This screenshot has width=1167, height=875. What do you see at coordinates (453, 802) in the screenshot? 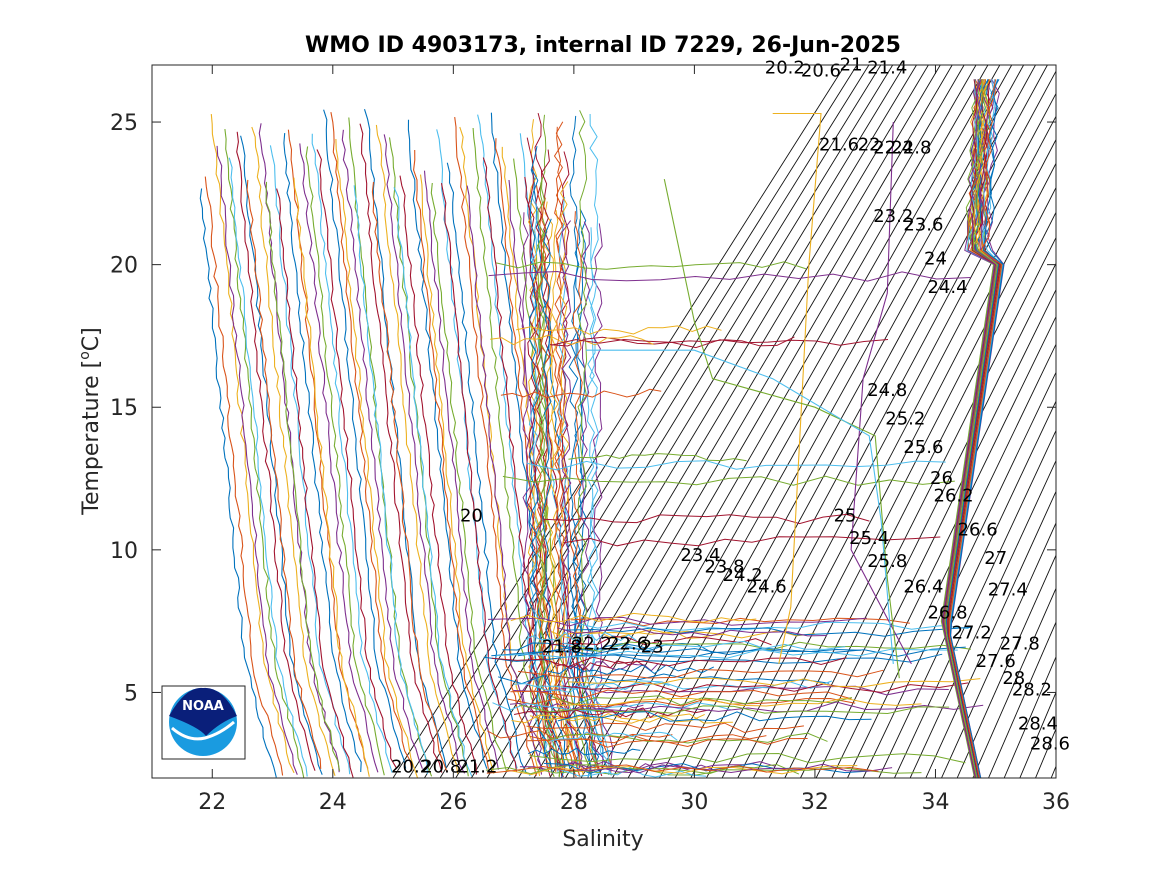
I see `x-tick-label: 26` at bounding box center [453, 802].